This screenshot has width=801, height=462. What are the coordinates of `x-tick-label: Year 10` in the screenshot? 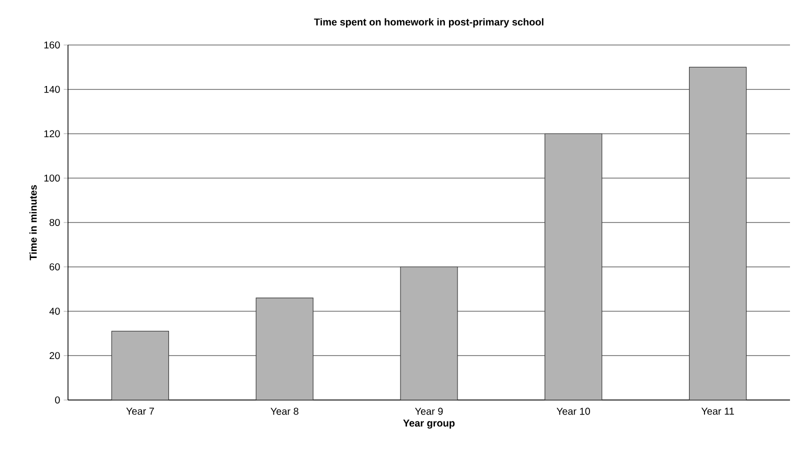 It's located at (573, 411).